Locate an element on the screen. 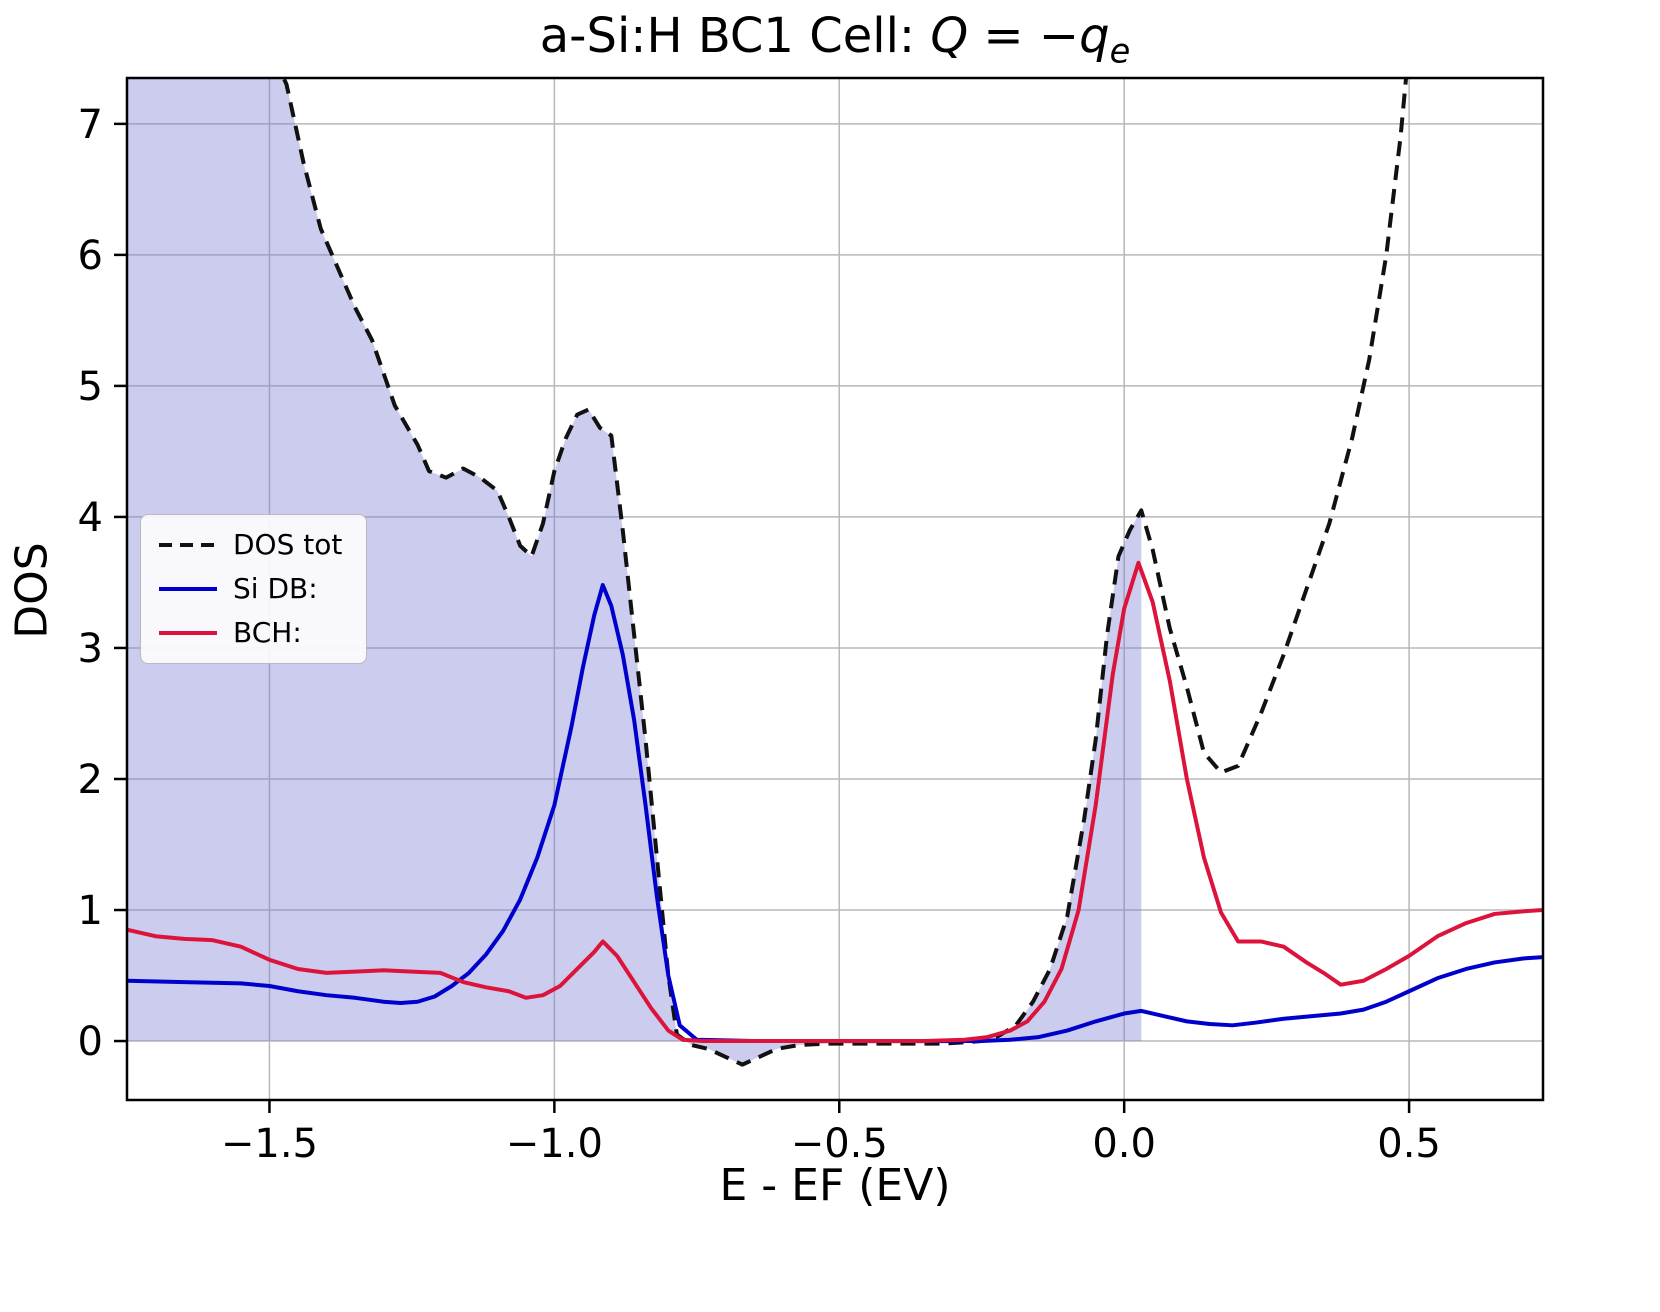 This screenshot has height=1312, width=1660. svg-text: 7 is located at coordinates (90, 125).